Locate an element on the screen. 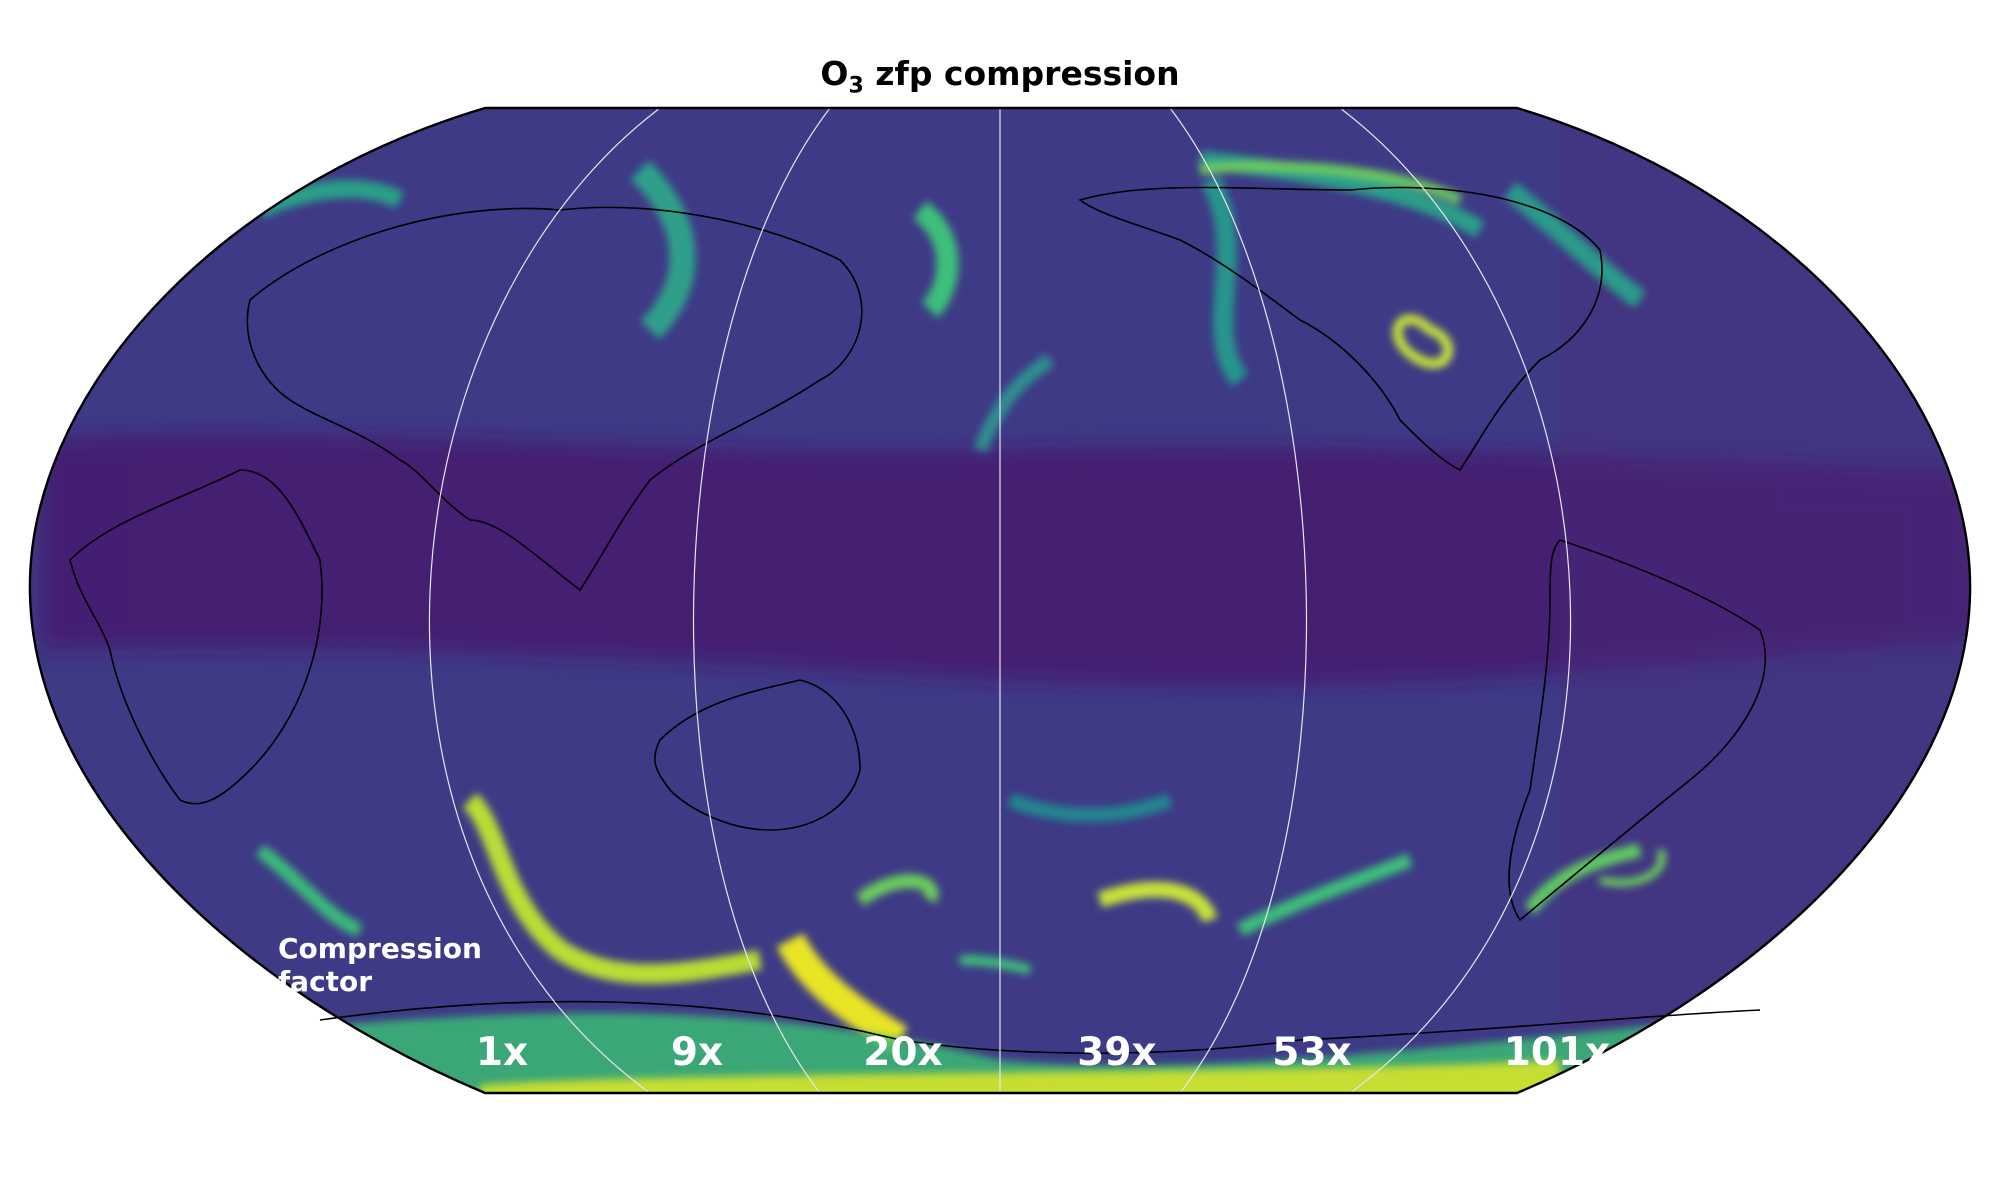 The width and height of the screenshot is (2000, 1200). map-title: O3 zfp compression is located at coordinates (1000, 76).